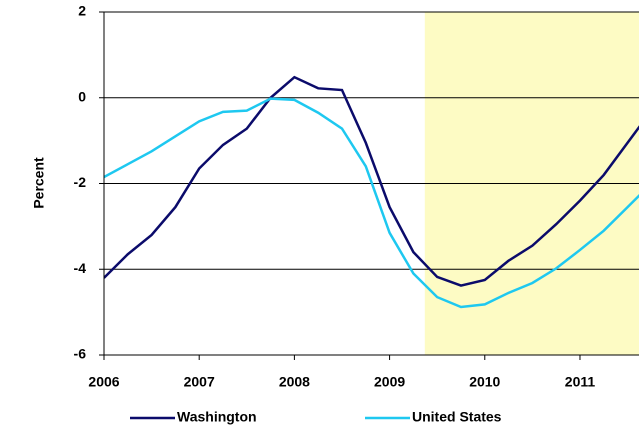 This screenshot has height=432, width=639. Describe the element at coordinates (82, 96) in the screenshot. I see `y-tick-label: 0` at that location.